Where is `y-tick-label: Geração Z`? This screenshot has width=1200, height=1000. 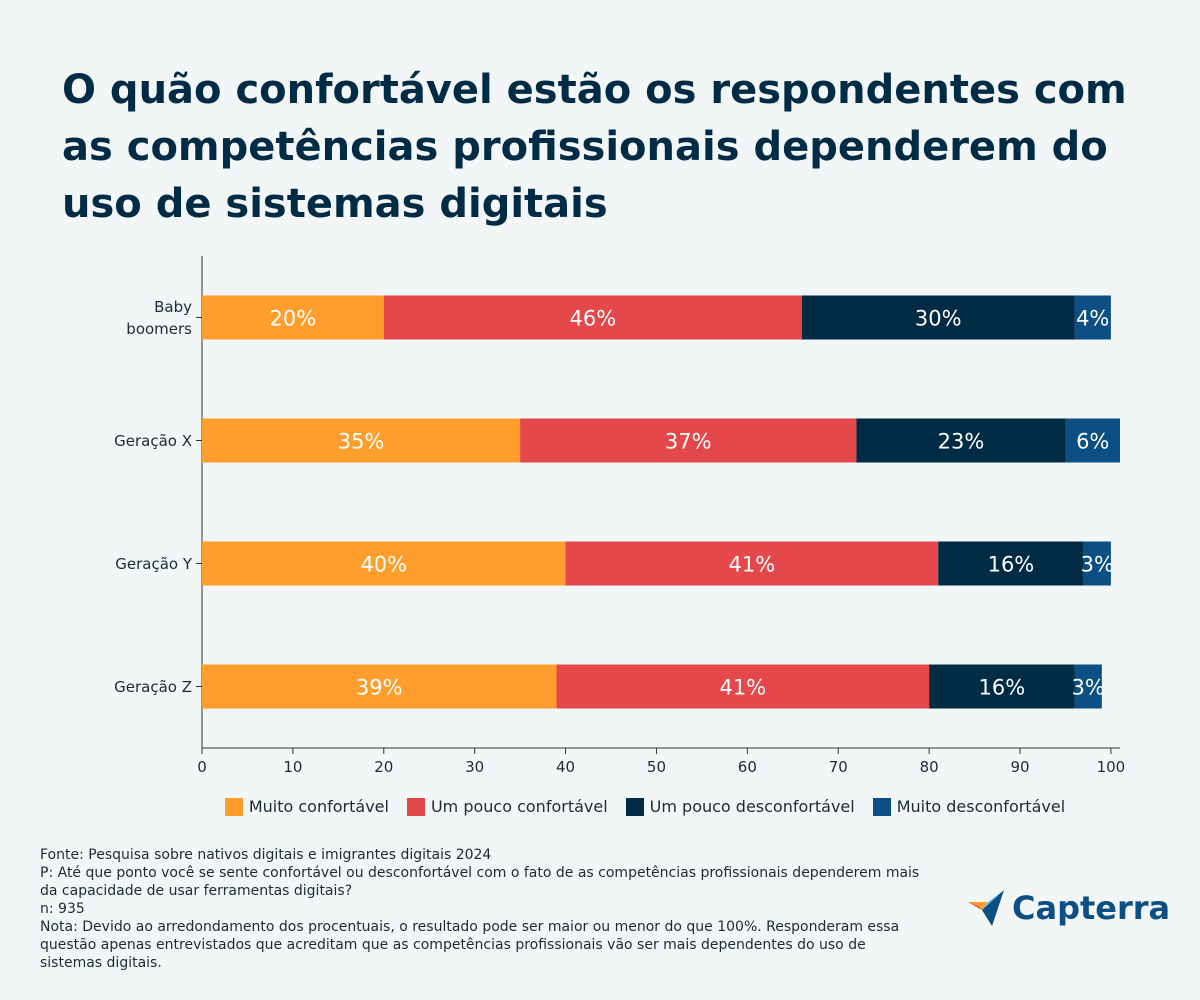 y-tick-label: Geração Z is located at coordinates (153, 686).